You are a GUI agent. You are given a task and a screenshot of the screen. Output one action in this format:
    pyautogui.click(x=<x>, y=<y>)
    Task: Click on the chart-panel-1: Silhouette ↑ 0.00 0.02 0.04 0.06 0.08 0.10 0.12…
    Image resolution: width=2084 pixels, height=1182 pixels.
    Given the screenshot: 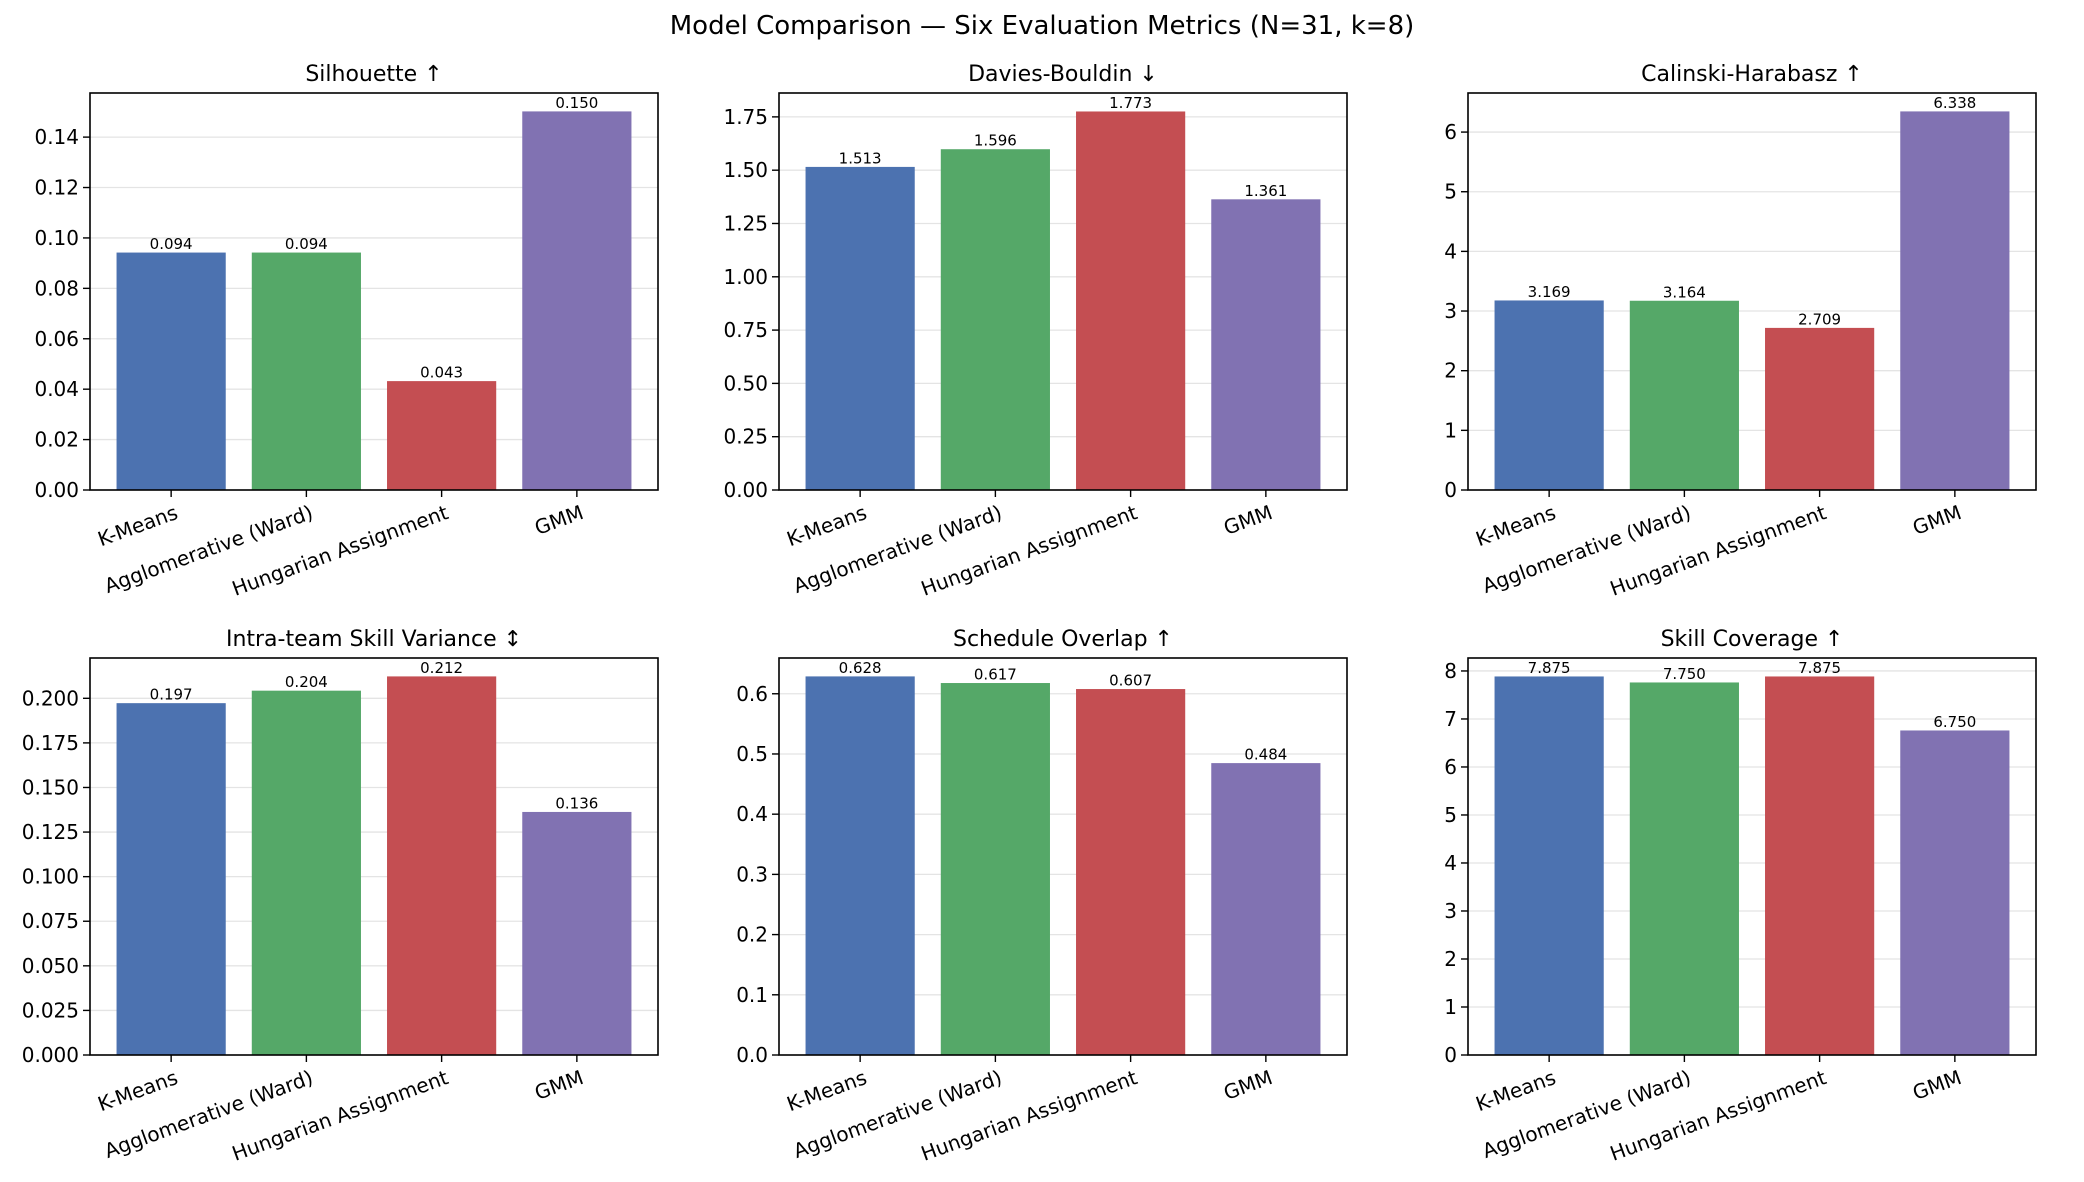 What is the action you would take?
    pyautogui.click(x=346, y=331)
    